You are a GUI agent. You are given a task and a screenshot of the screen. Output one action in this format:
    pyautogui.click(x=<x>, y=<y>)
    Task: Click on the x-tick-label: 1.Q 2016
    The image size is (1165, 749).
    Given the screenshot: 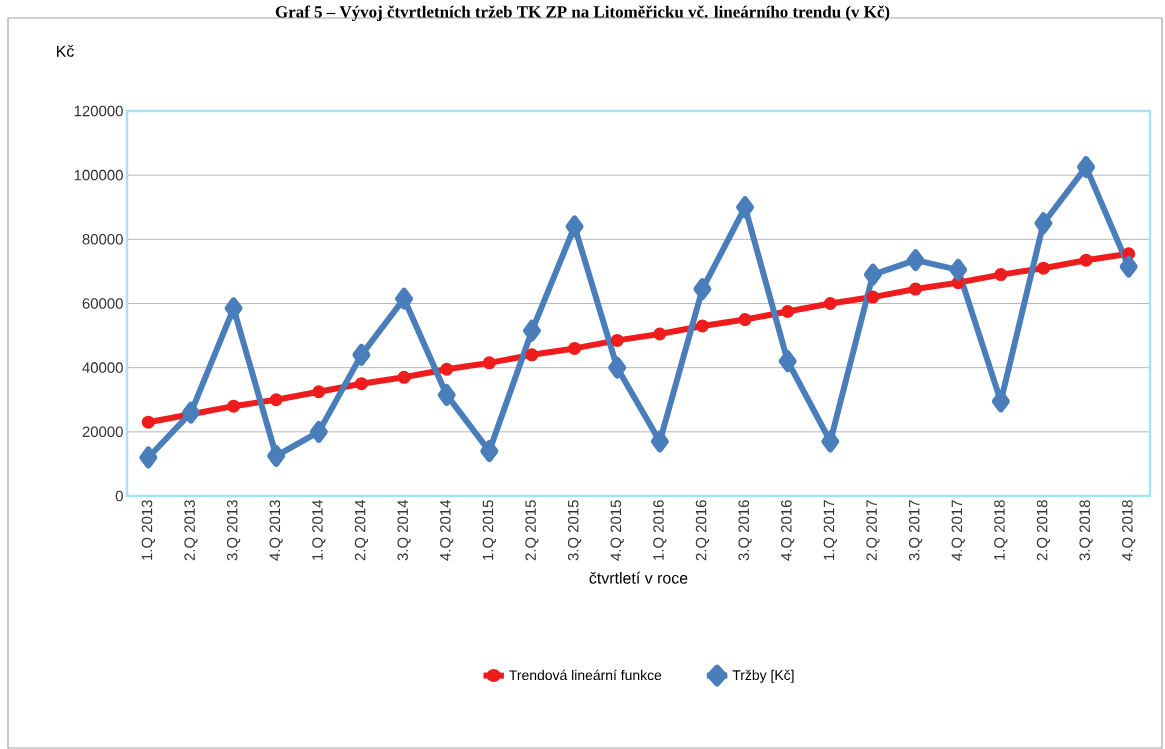 What is the action you would take?
    pyautogui.click(x=660, y=530)
    